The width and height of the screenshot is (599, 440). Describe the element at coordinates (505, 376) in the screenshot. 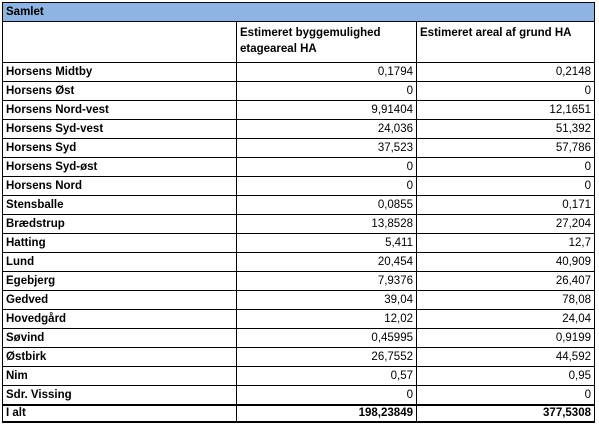

I see `cell-value: 0,95` at that location.